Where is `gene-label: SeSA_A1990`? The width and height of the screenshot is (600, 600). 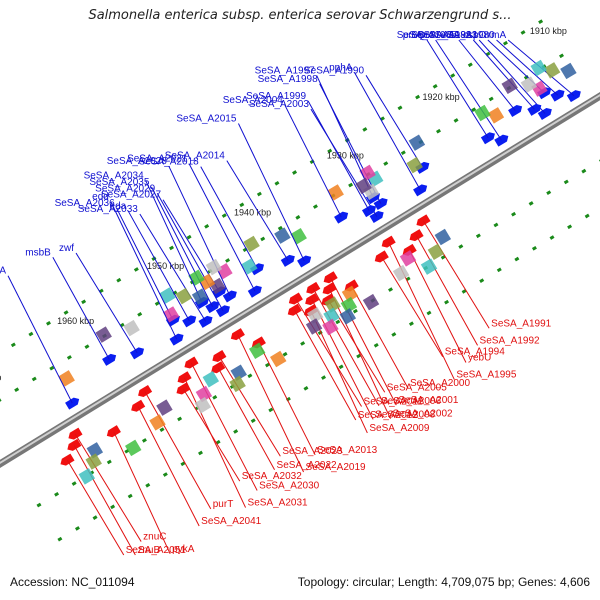
gene-label: SeSA_A1990 is located at coordinates (334, 70).